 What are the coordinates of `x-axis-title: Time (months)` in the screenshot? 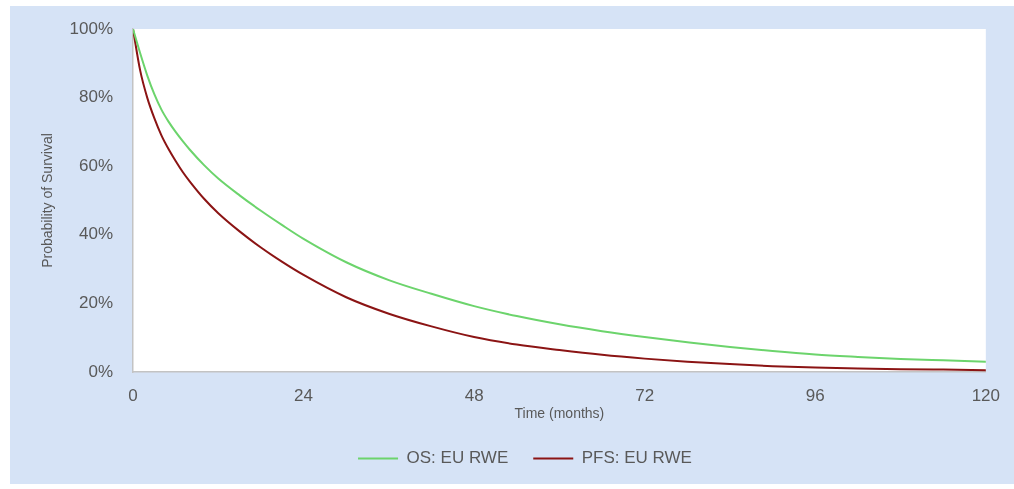 It's located at (559, 413).